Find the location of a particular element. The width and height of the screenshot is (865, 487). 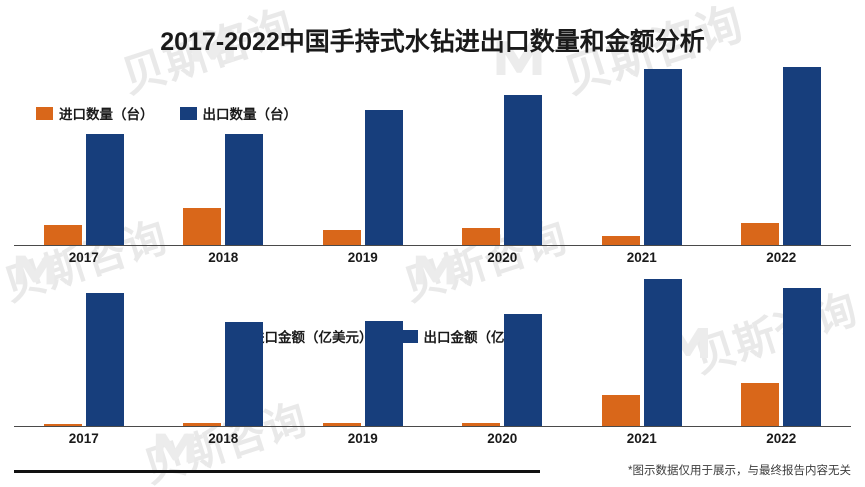

x-axis-labels-amount: 2017 2018 2019 2020 2021 2022 is located at coordinates (432, 441).